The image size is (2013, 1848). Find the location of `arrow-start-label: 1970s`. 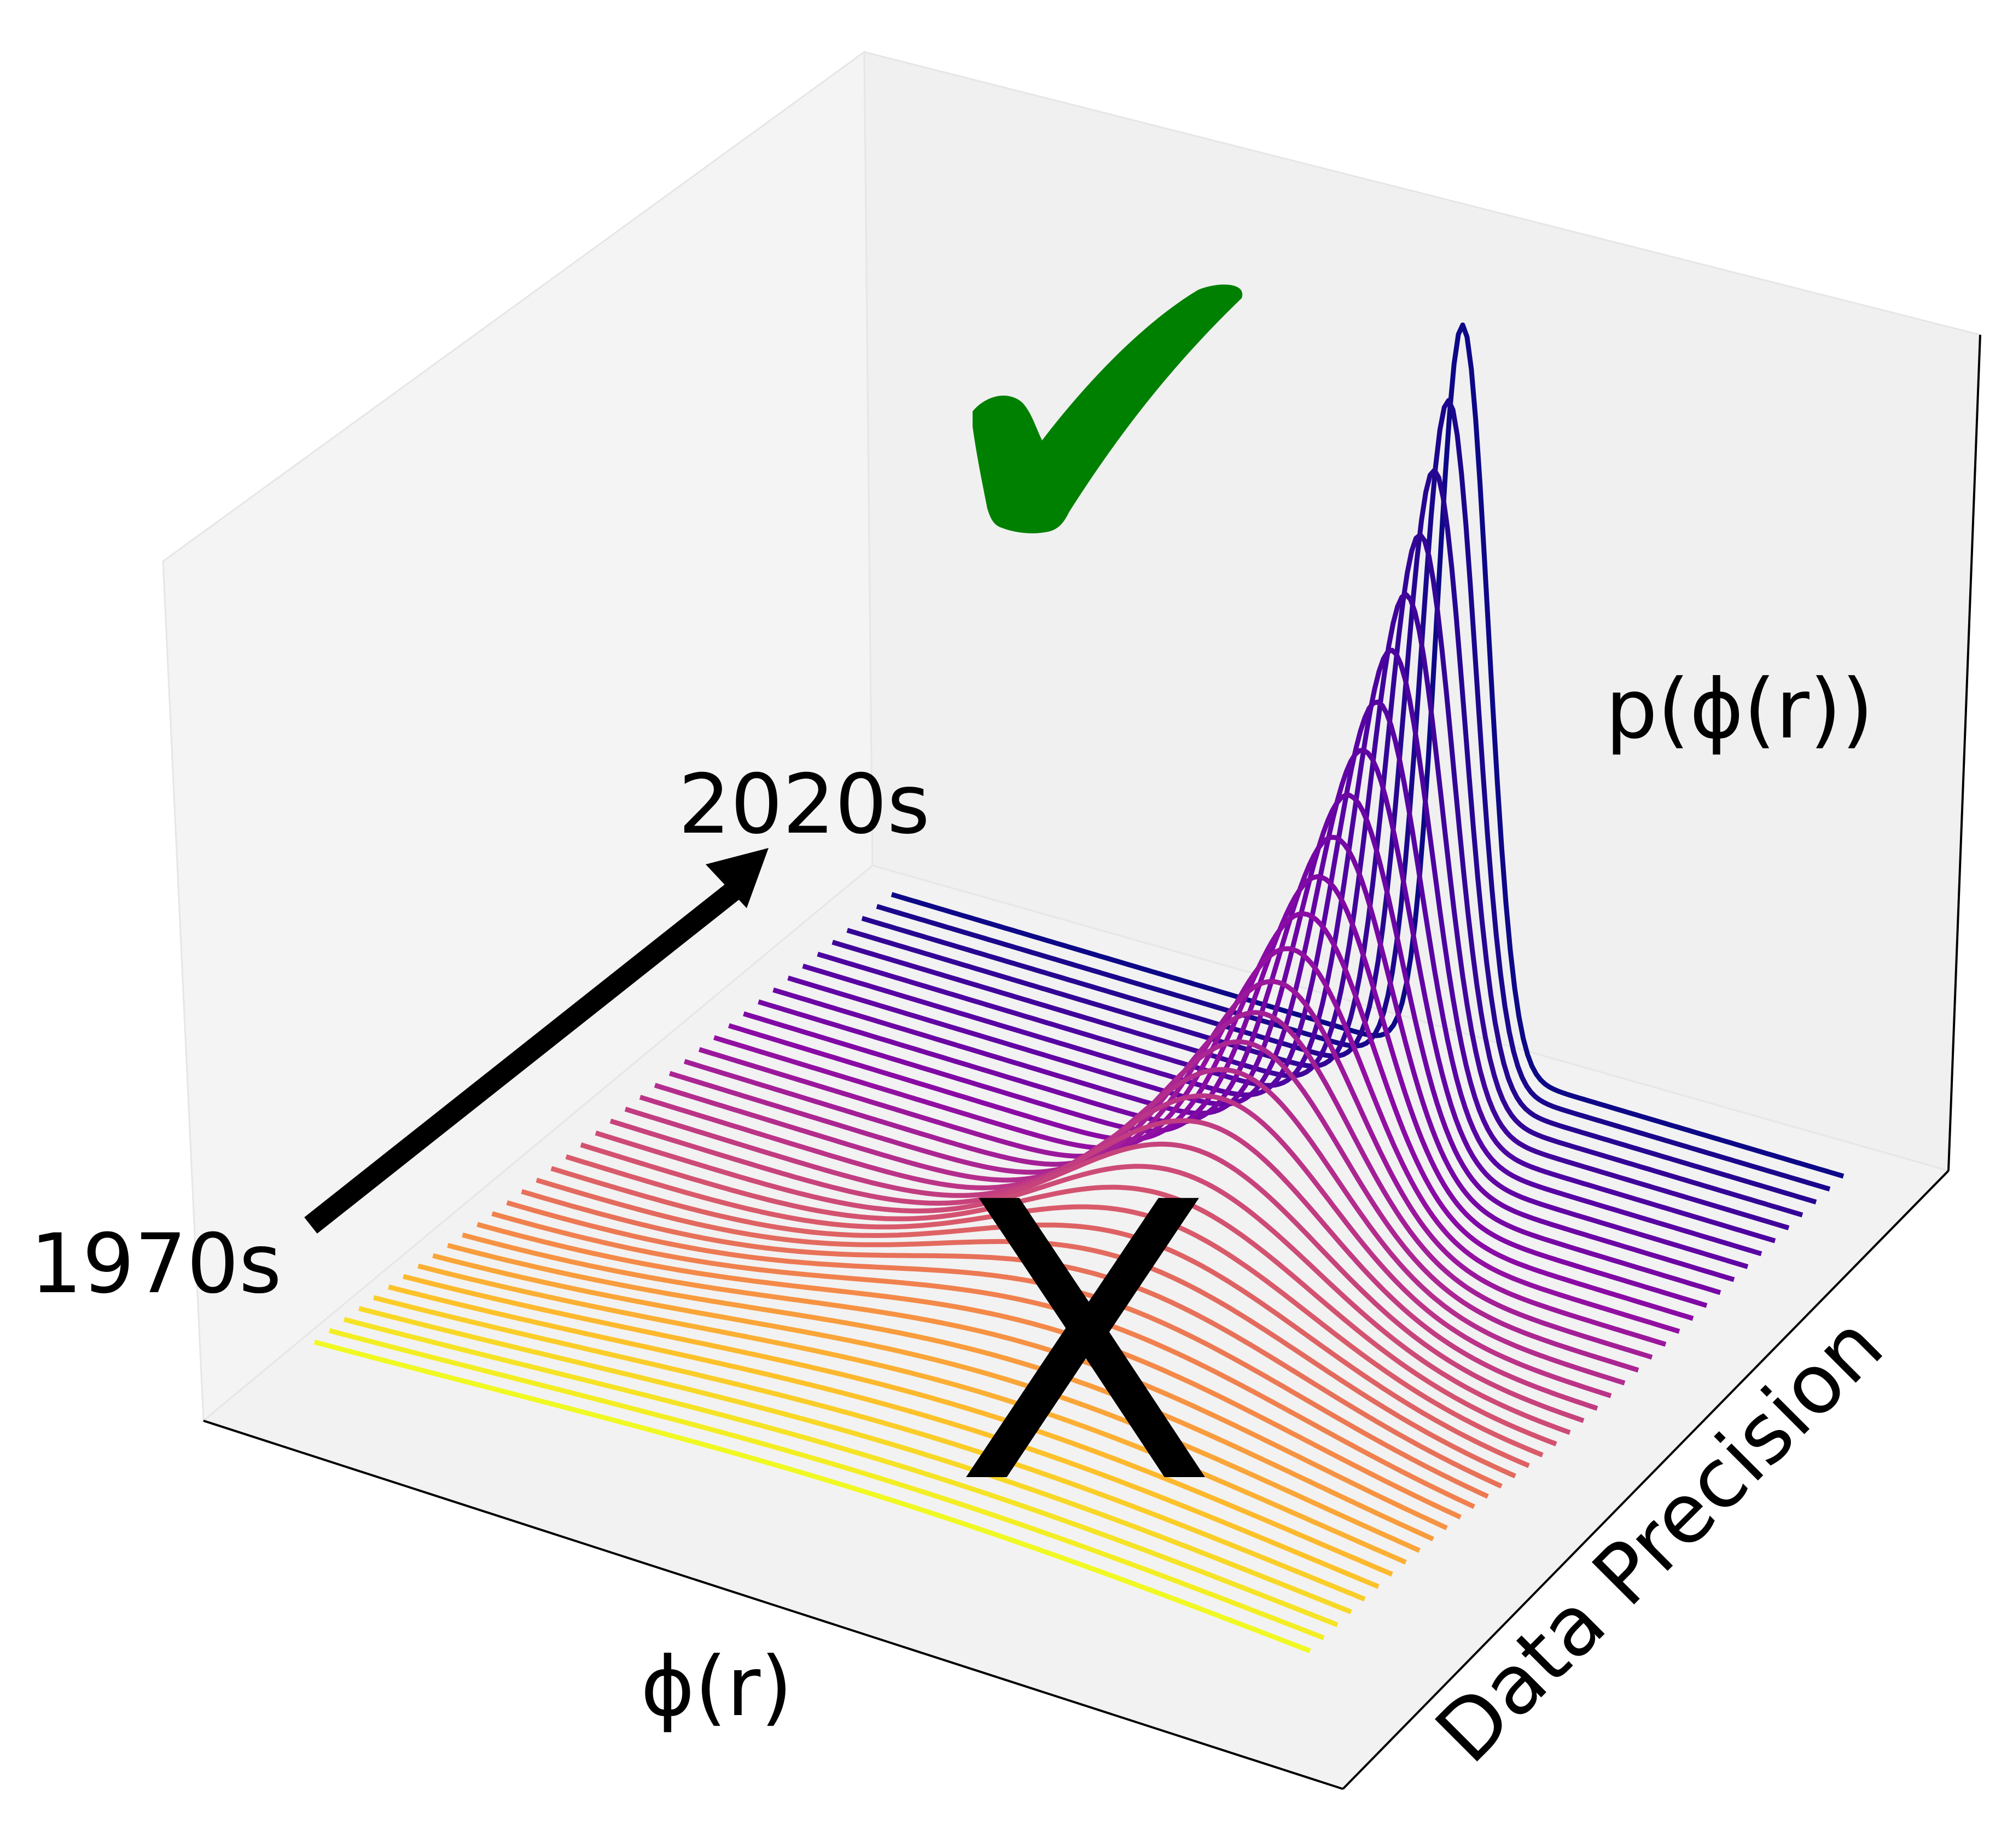

arrow-start-label: 1970s is located at coordinates (156, 1264).